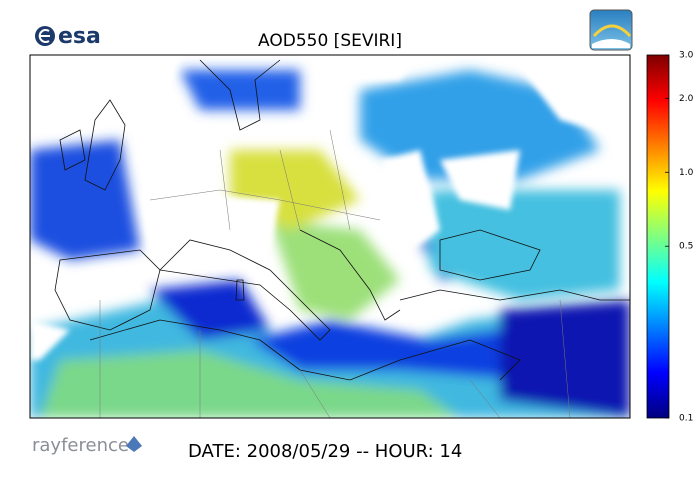 Image resolution: width=700 pixels, height=486 pixels. I want to click on rayference-logo: rayference, so click(87, 445).